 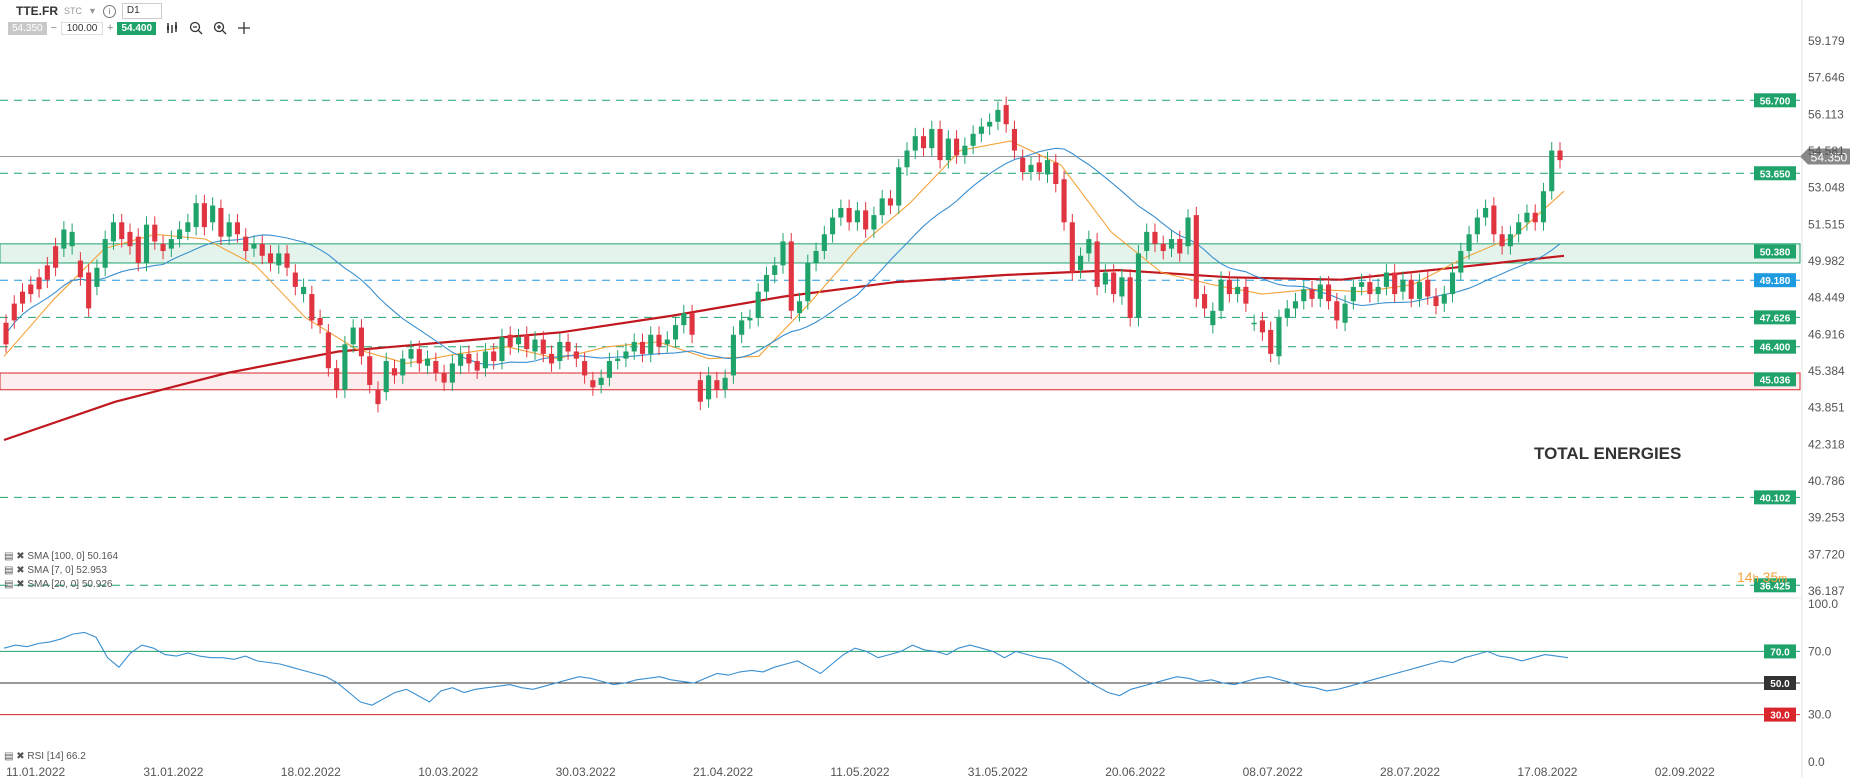 I want to click on rsi-legend: ▤ ✖ RSI [14] 66.2, so click(x=45, y=756).